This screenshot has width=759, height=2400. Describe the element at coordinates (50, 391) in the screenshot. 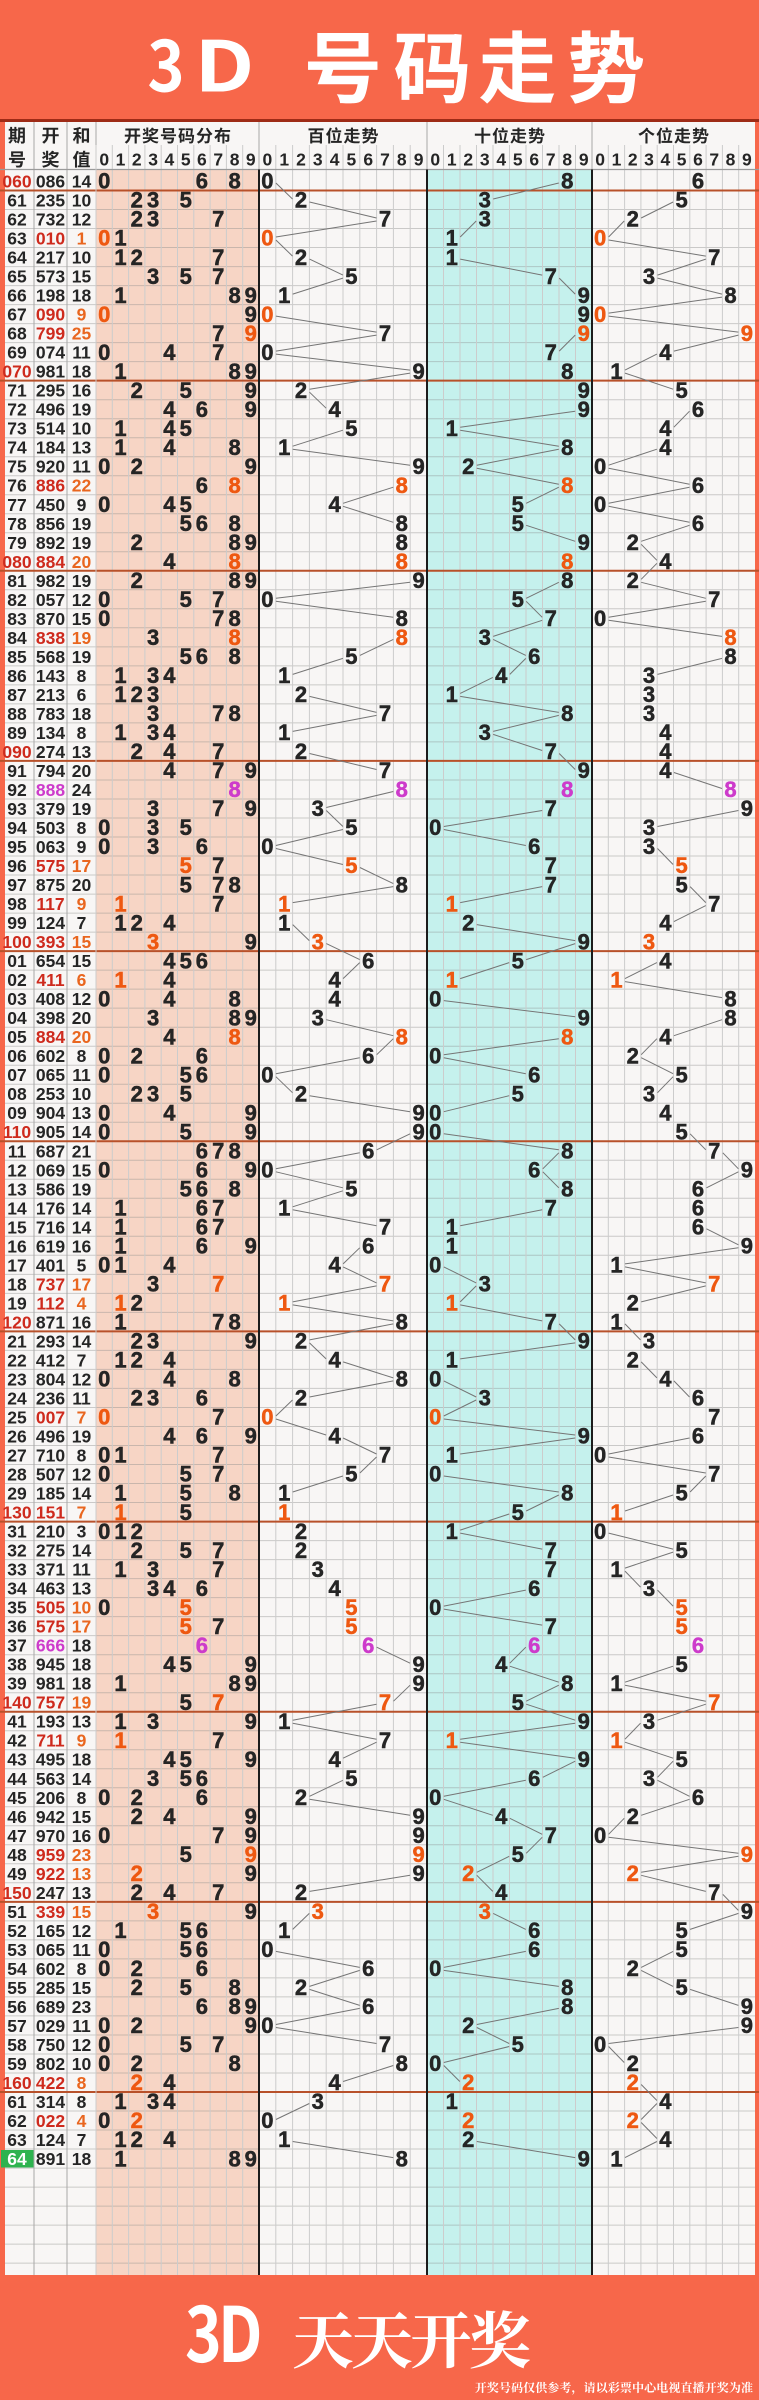

I see `svg-text: 295` at that location.